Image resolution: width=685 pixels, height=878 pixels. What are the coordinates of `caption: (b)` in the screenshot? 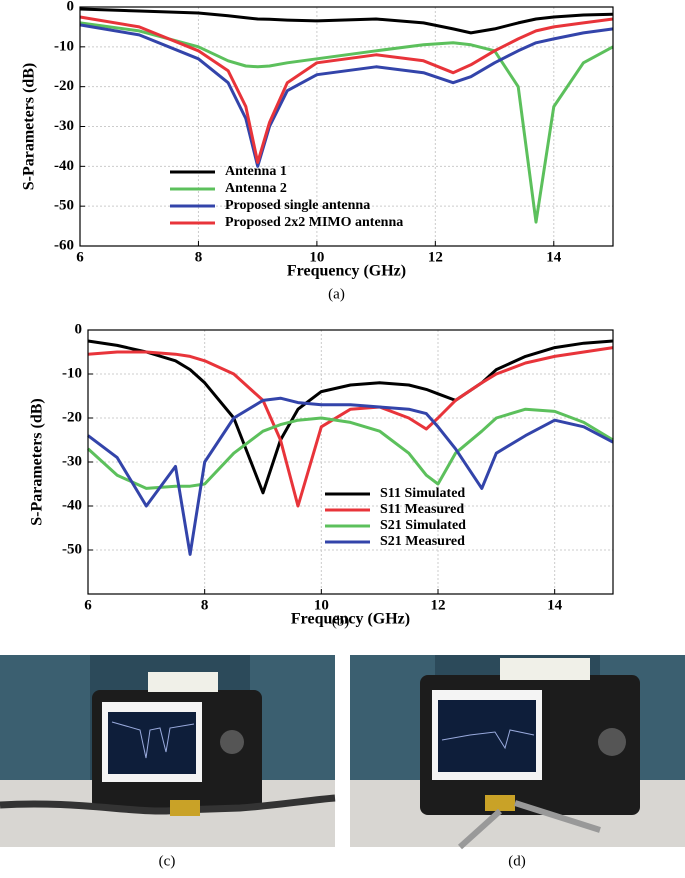 It's located at (341, 621).